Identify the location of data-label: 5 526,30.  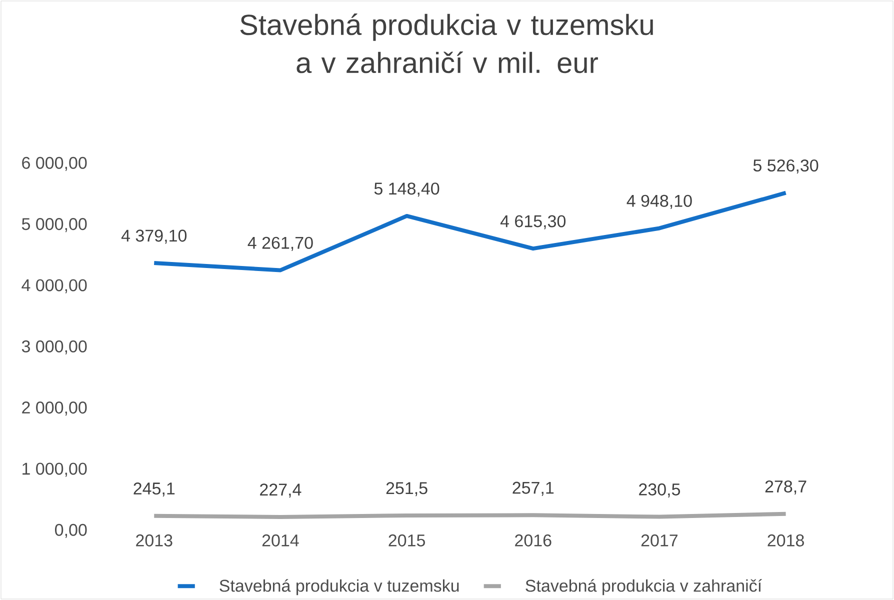
(785, 166).